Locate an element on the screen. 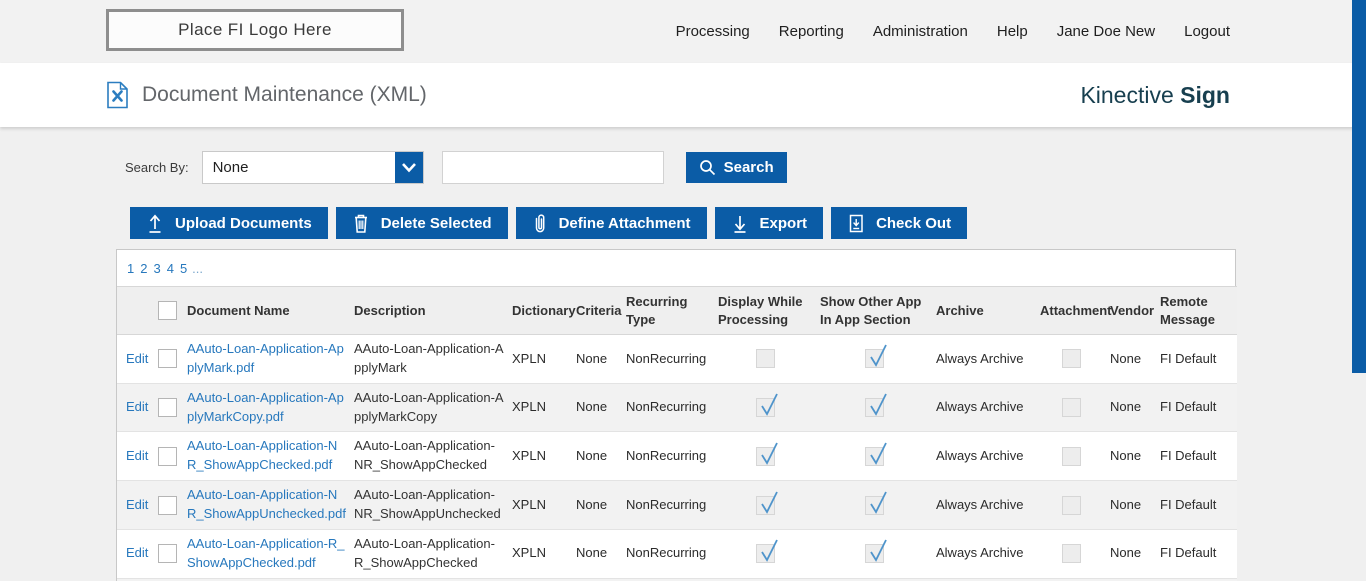  description-cell: AAuto-Loan-Application-R_ShowAppChecked is located at coordinates (424, 552).